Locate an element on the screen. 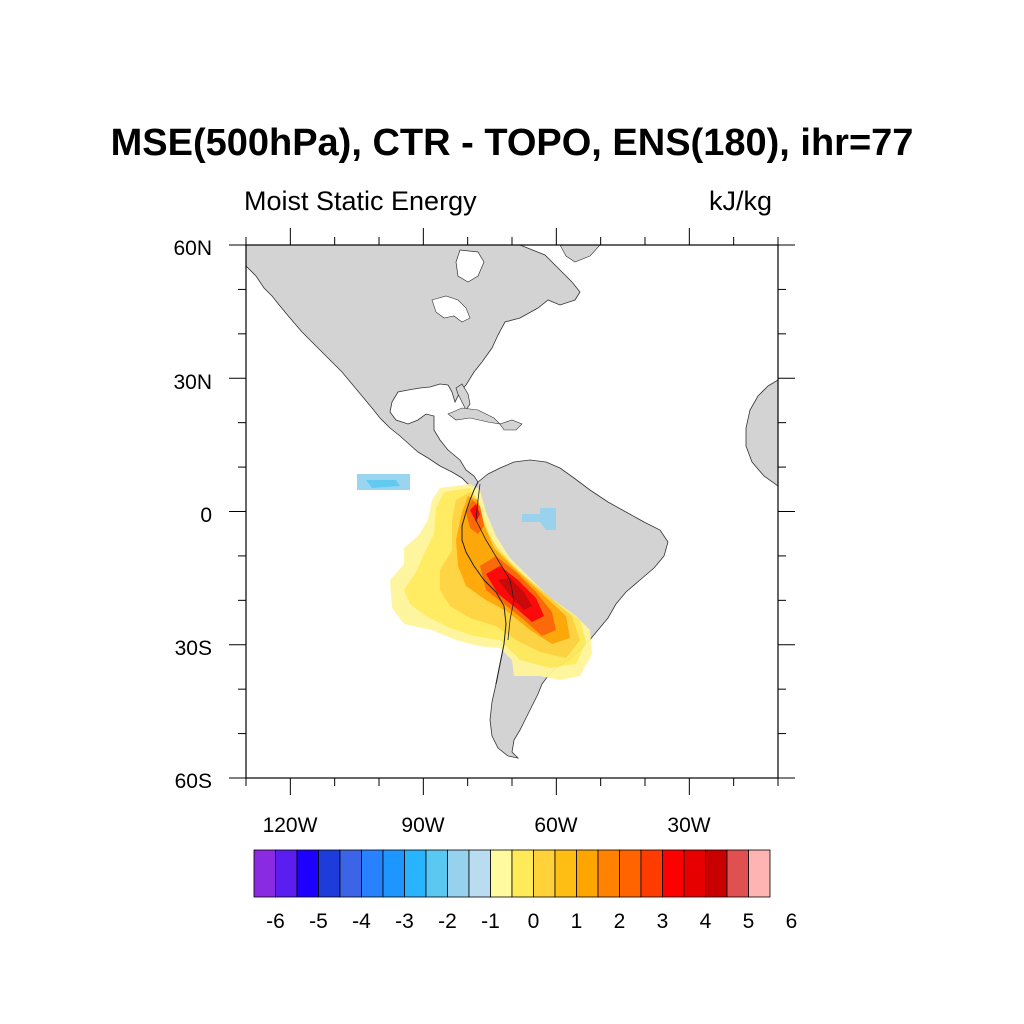 Image resolution: width=1024 pixels, height=1024 pixels. lat-label-30s: 30S is located at coordinates (193, 648).